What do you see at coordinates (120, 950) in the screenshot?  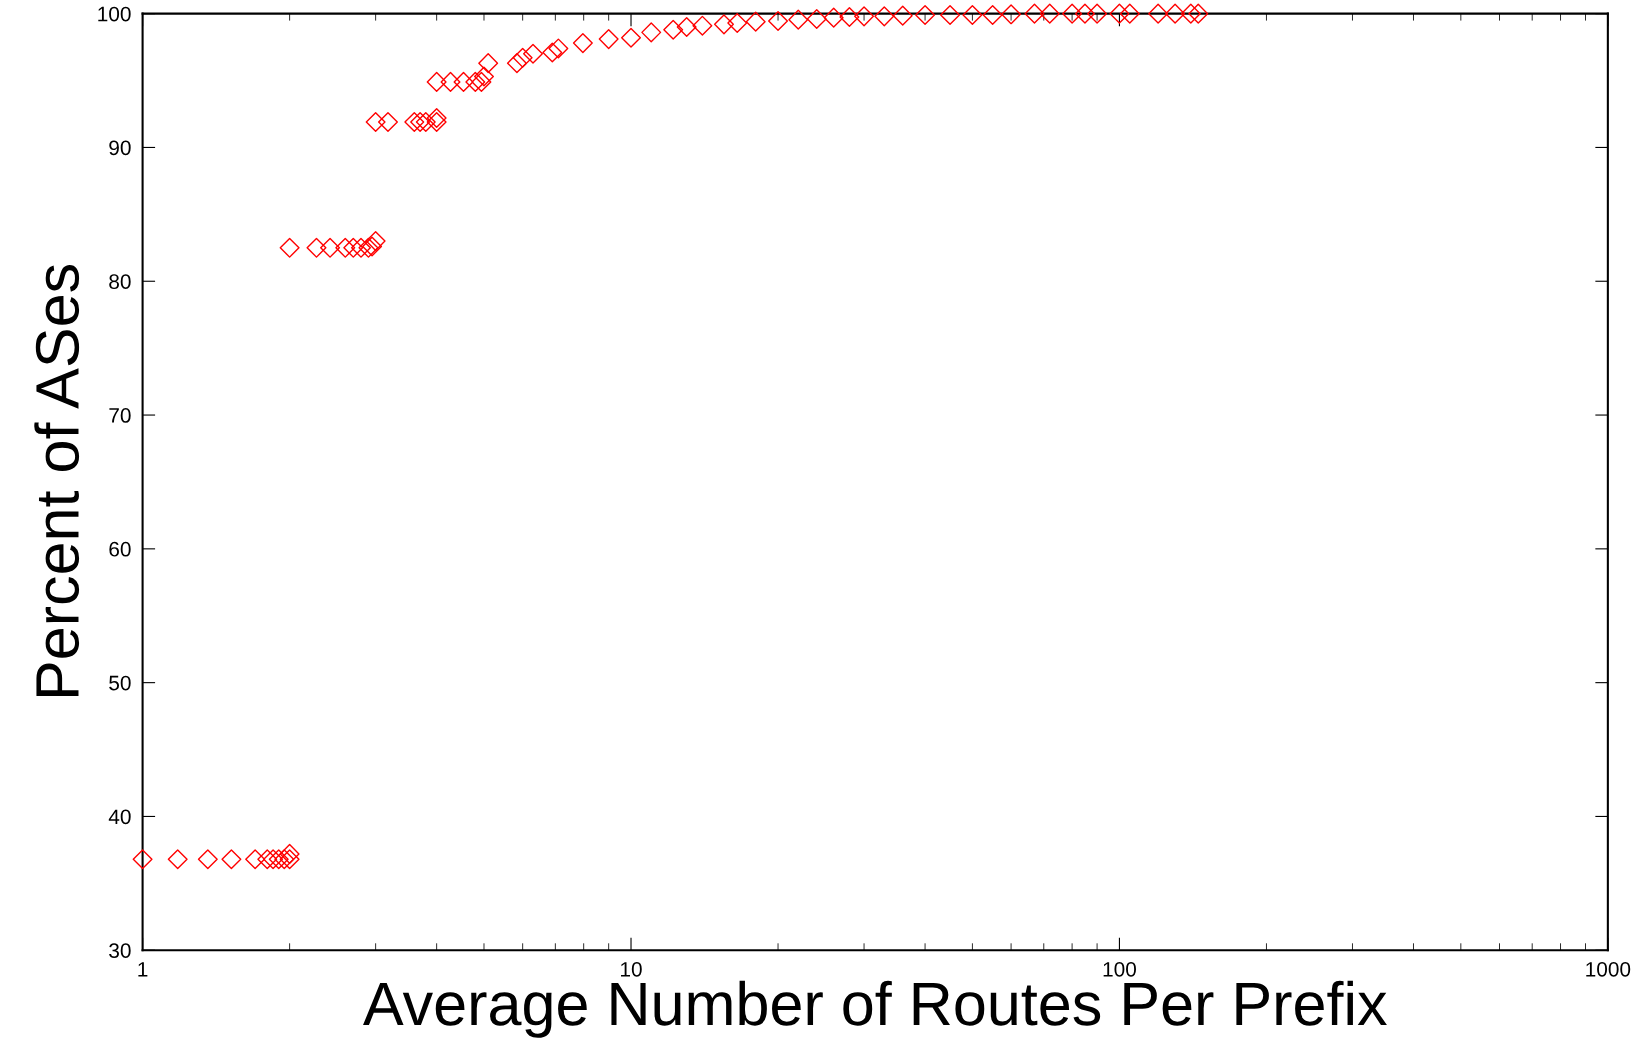 I see `y-tick-label: 30` at bounding box center [120, 950].